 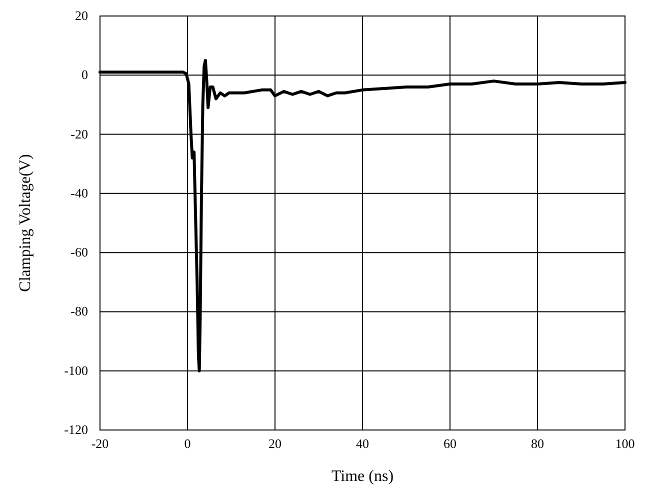 I want to click on y-tick-label: -100, so click(x=76, y=370).